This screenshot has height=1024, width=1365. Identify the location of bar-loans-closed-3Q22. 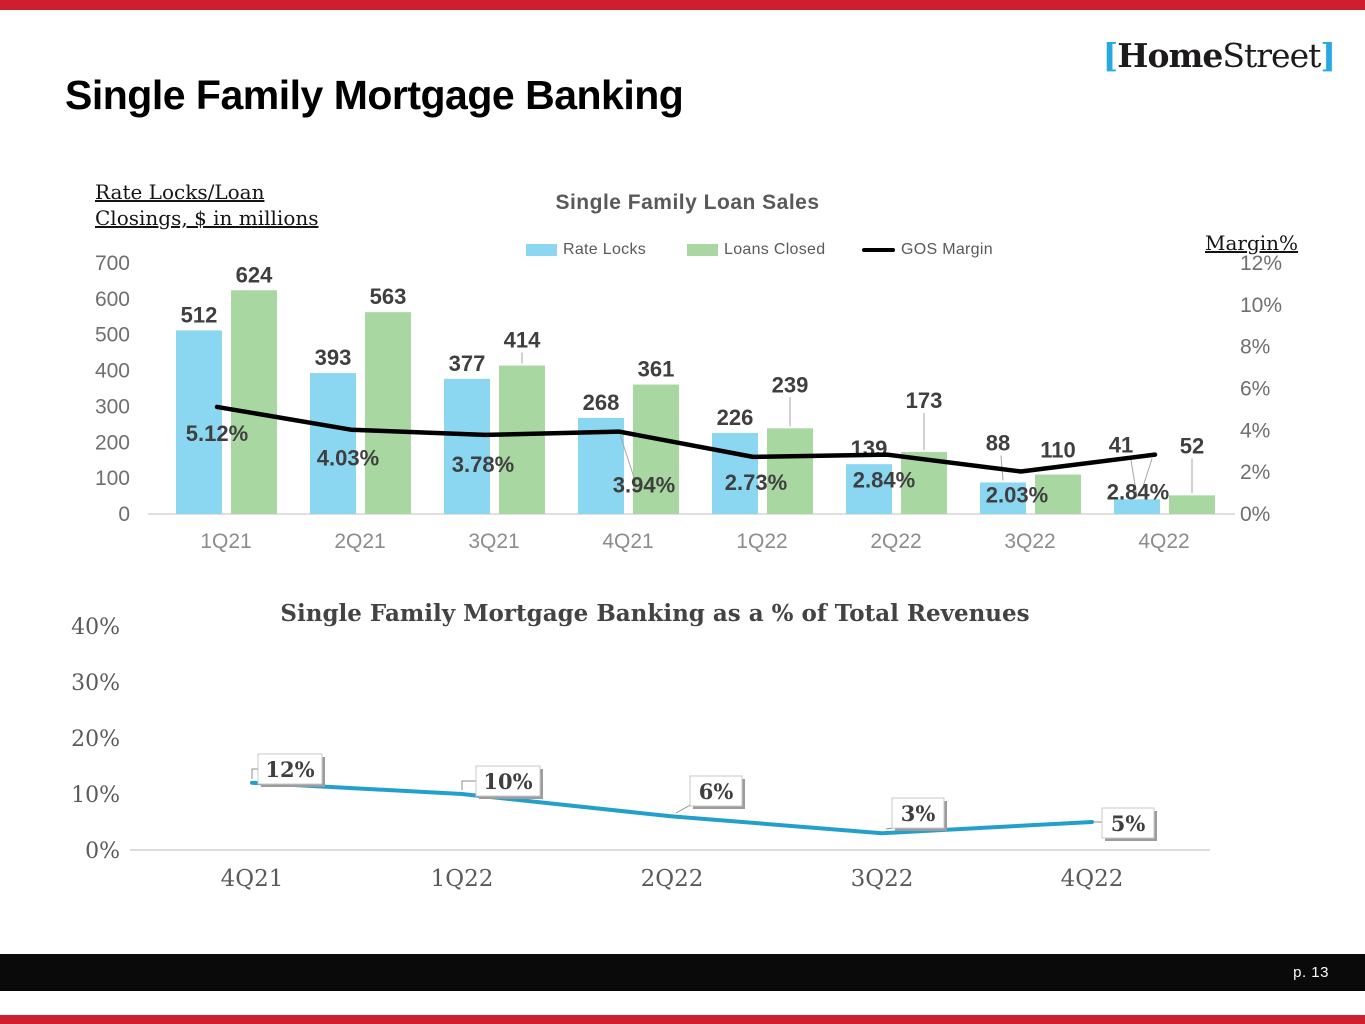
(1058, 494).